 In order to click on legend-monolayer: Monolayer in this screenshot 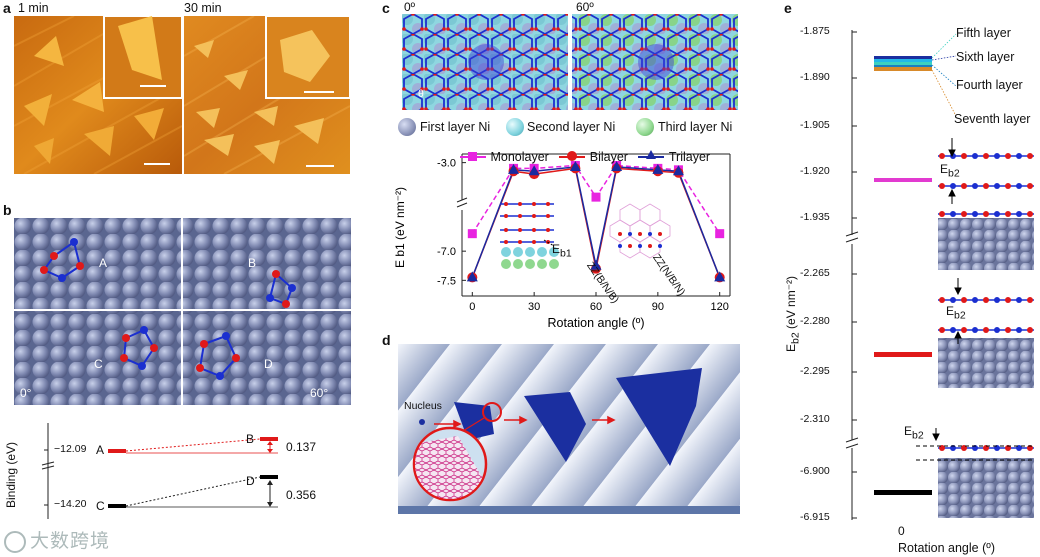, I will do `click(519, 157)`.